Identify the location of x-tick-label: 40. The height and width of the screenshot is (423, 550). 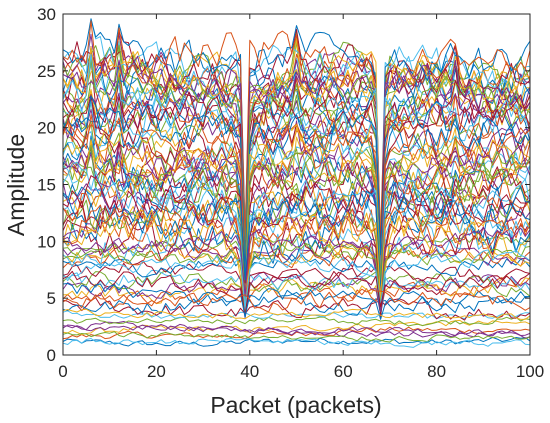
(249, 371).